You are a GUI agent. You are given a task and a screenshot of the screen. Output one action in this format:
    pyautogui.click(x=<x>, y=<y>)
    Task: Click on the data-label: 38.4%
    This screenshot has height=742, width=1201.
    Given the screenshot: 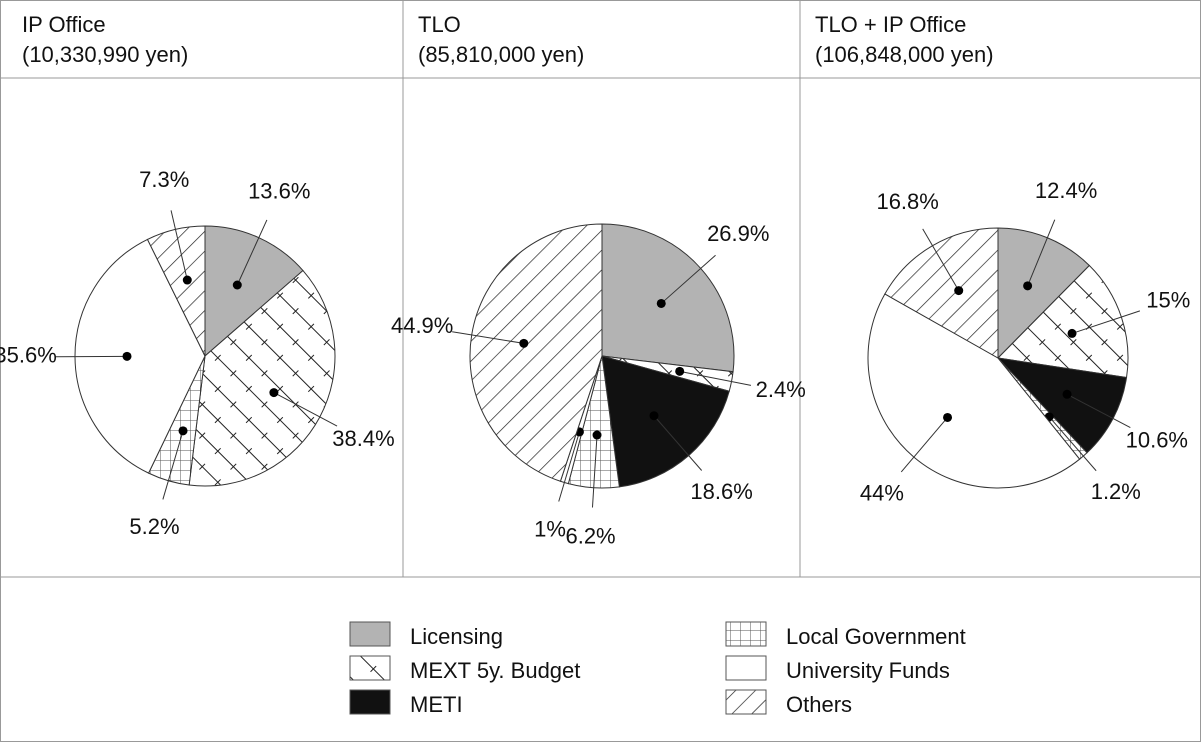 What is the action you would take?
    pyautogui.click(x=363, y=438)
    